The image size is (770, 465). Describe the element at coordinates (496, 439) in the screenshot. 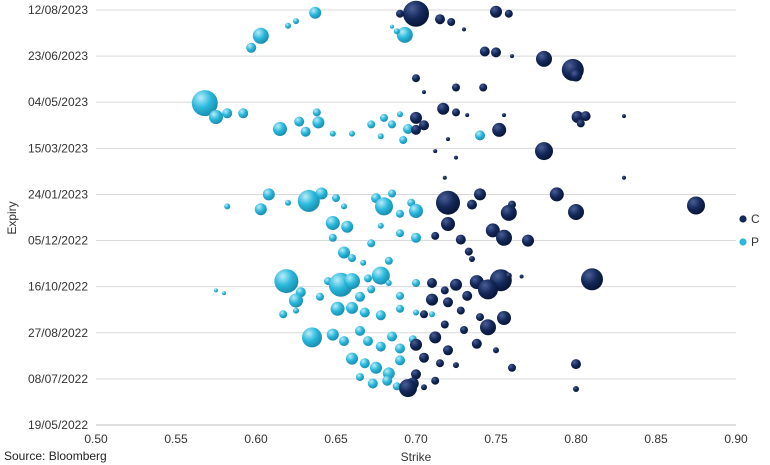

I see `x-tick-label: 0.75` at that location.